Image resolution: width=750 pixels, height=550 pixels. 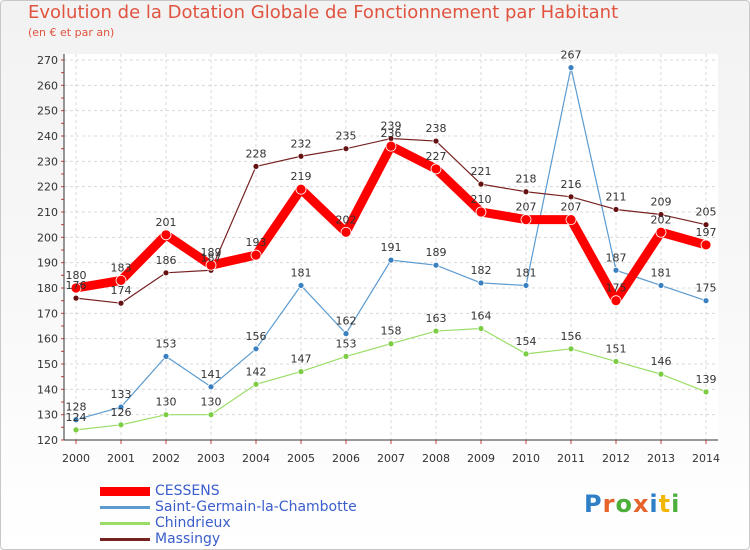 I want to click on x-tick-label: 2007, so click(x=391, y=458).